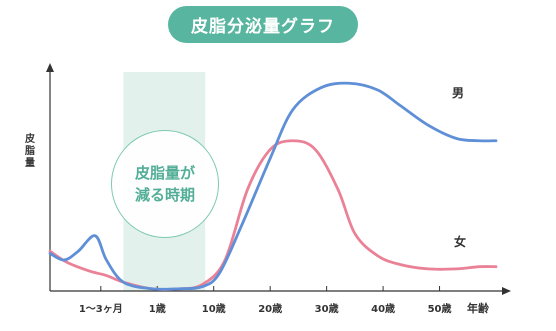  What do you see at coordinates (458, 93) in the screenshot?
I see `series-label-male: 男` at bounding box center [458, 93].